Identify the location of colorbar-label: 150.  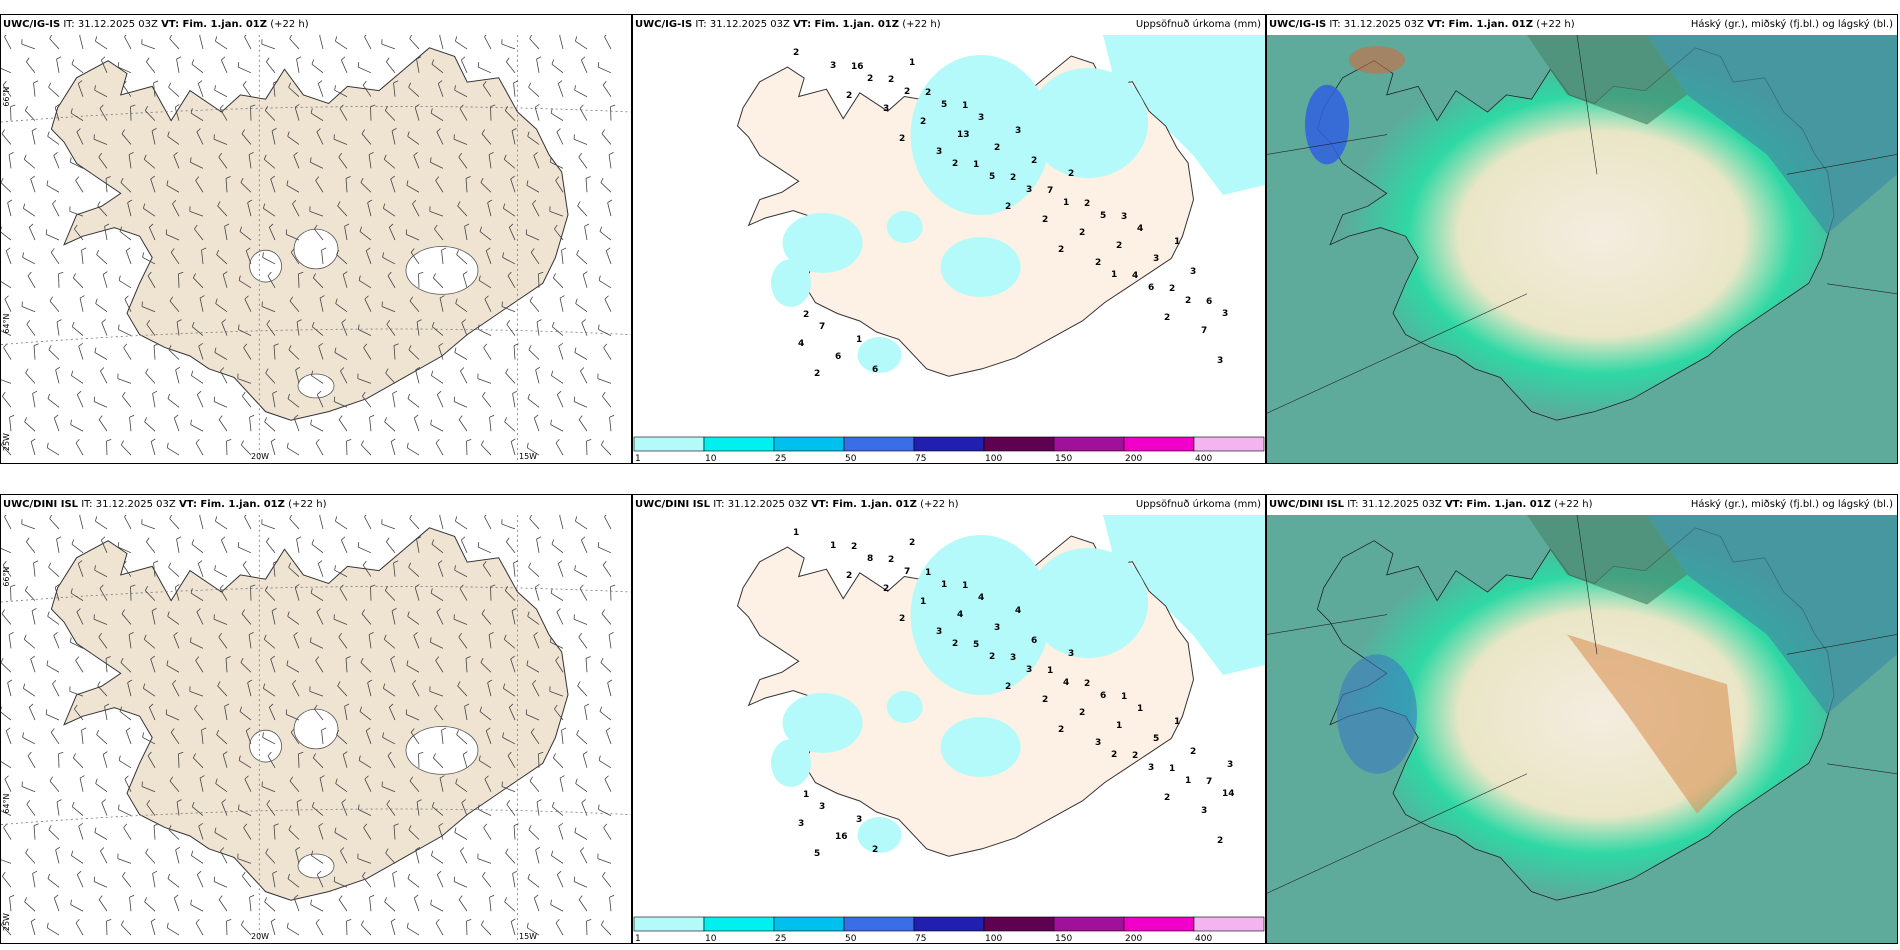
(1063, 458).